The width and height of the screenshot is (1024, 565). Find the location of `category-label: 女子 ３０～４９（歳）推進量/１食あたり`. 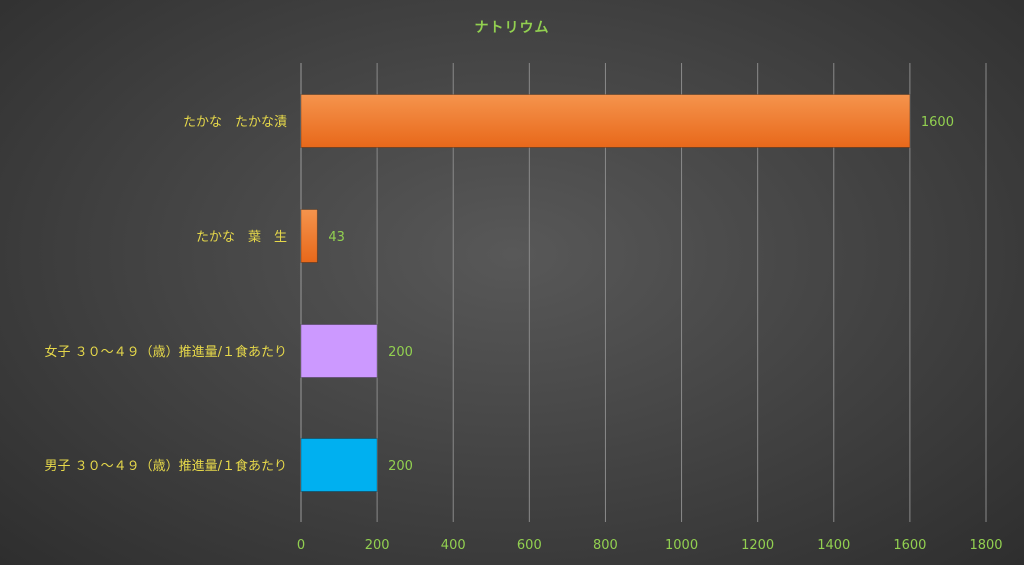

category-label: 女子 ３０～４９（歳）推進量/１食あたり is located at coordinates (165, 352).